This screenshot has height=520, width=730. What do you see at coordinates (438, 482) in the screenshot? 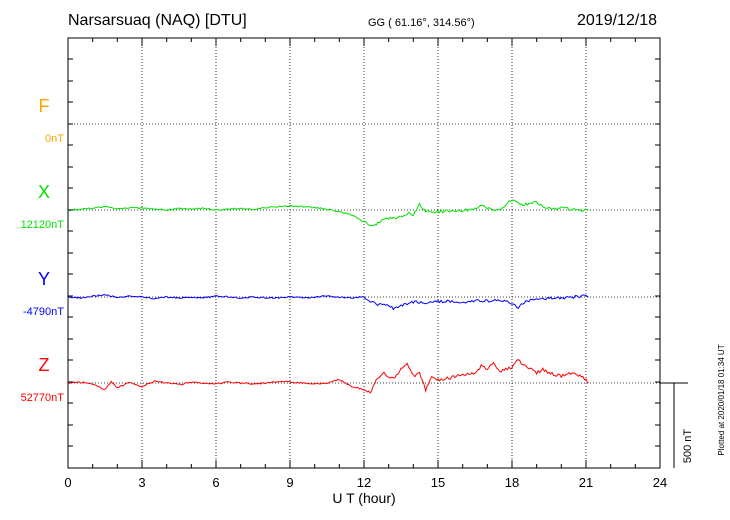
I see `x-tick-label-15: 15` at bounding box center [438, 482].